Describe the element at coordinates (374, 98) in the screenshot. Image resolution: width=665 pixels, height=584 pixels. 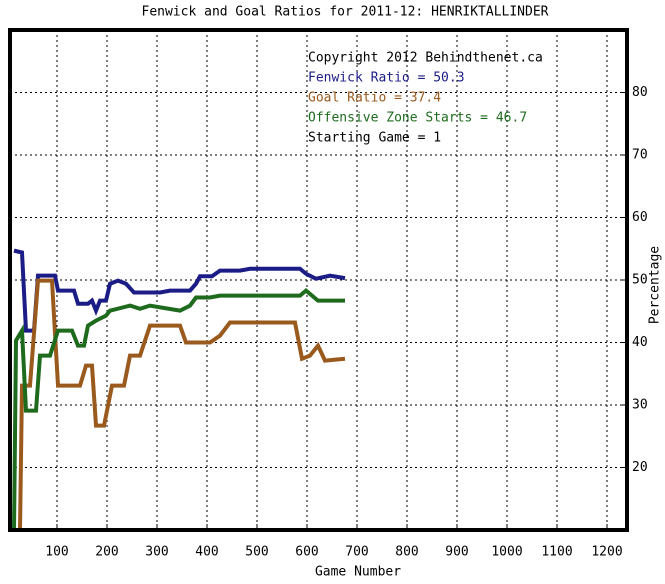
I see `legend-entry: Goal Ratio = 37.4` at that location.